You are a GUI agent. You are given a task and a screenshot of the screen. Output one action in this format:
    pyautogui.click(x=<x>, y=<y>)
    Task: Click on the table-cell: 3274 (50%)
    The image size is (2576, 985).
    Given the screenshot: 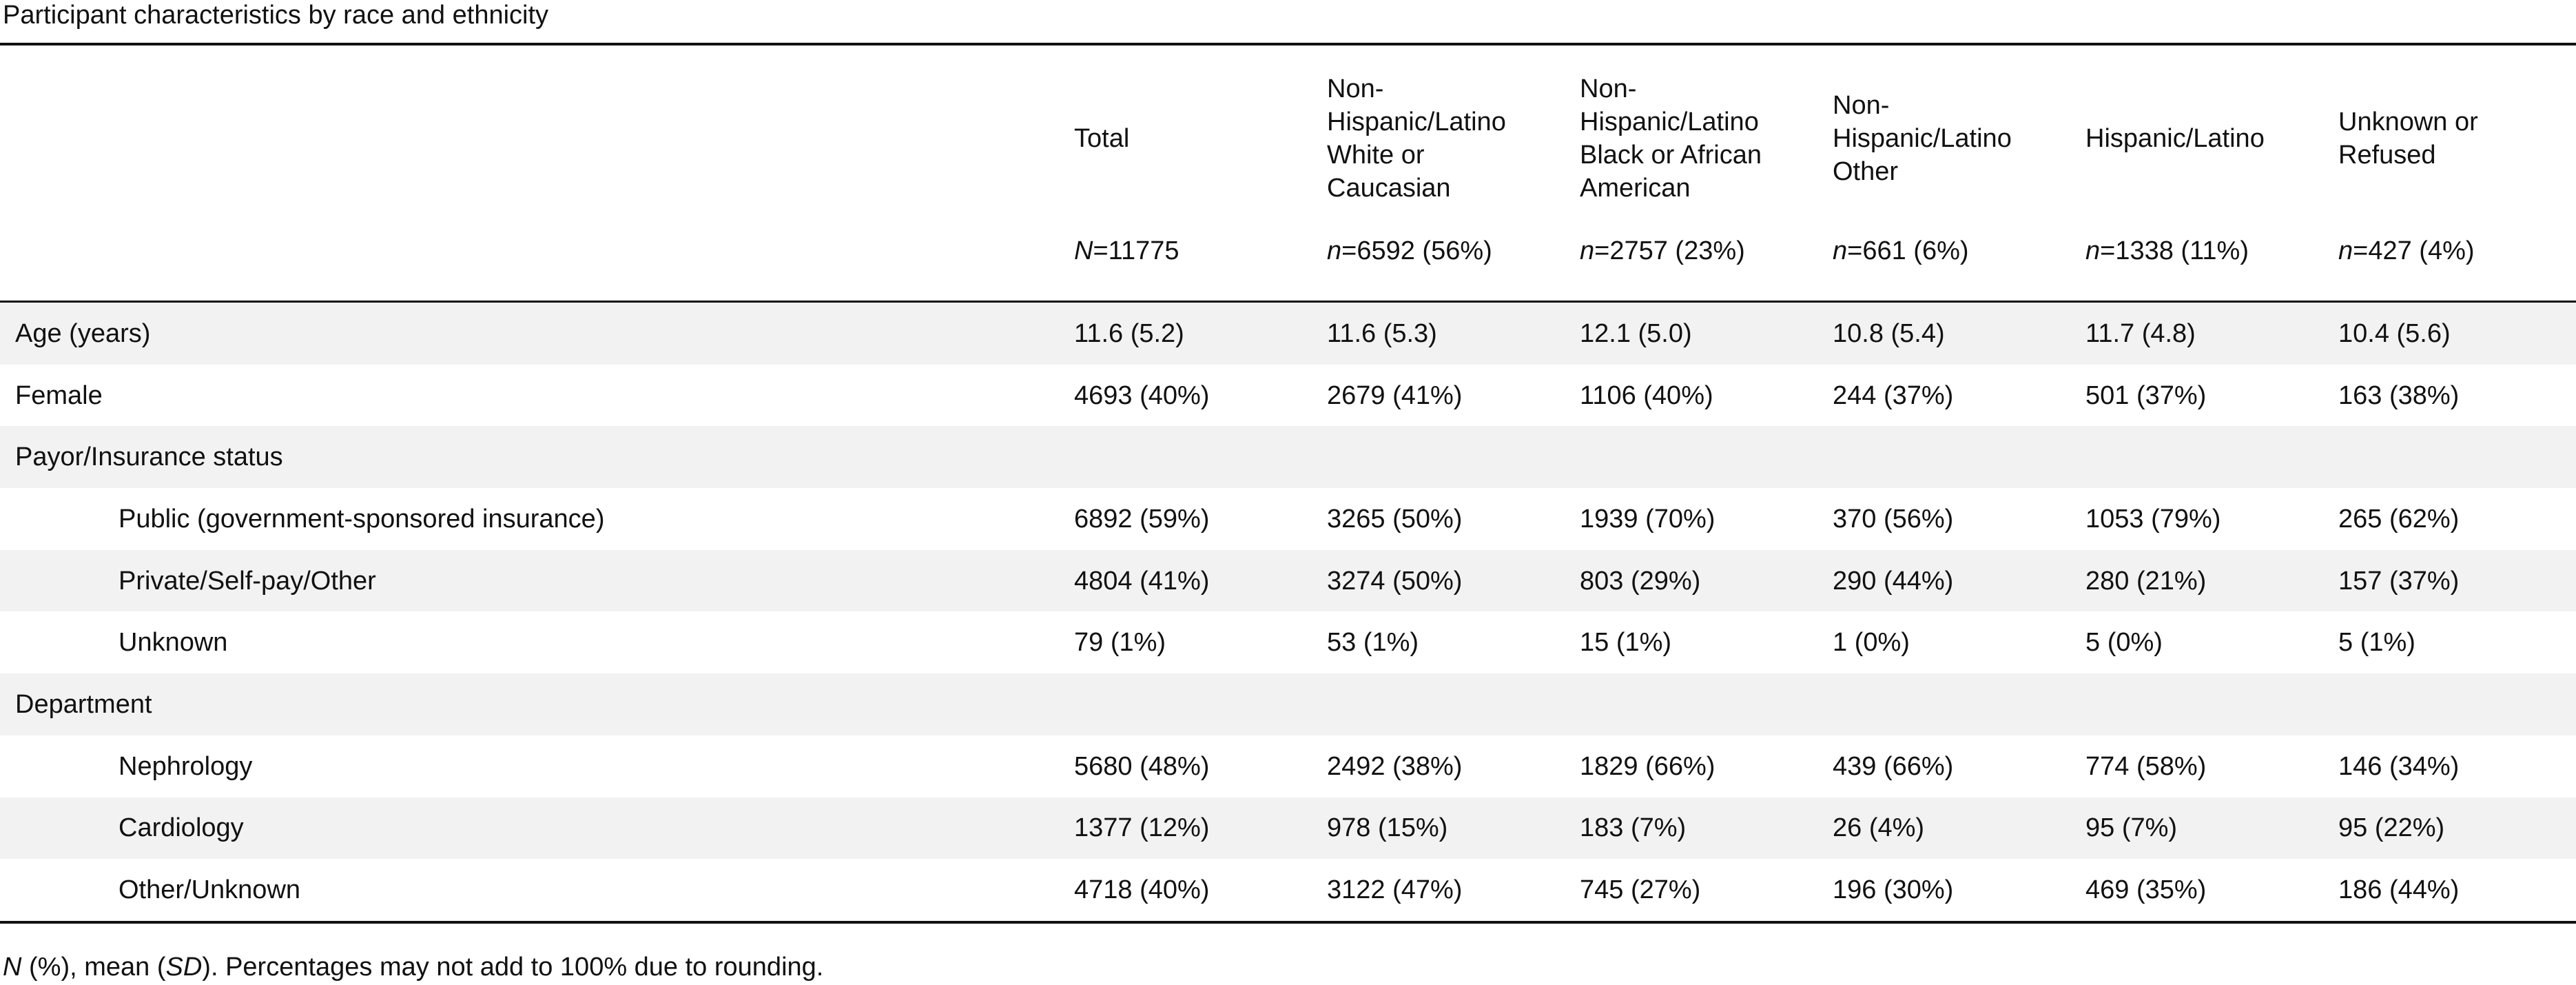 What is the action you would take?
    pyautogui.click(x=1453, y=580)
    